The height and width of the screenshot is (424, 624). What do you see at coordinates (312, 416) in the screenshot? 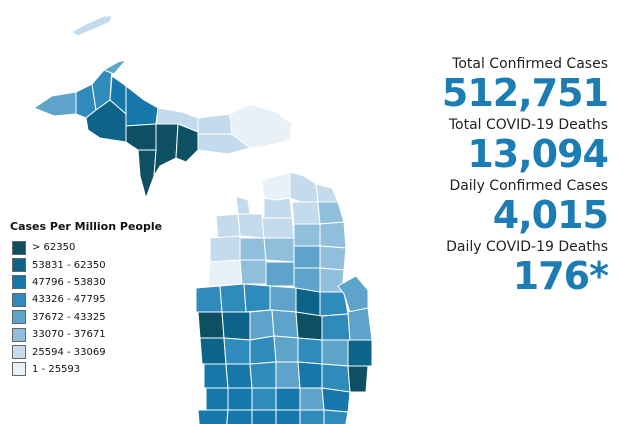
I see `county-lenawee` at bounding box center [312, 416].